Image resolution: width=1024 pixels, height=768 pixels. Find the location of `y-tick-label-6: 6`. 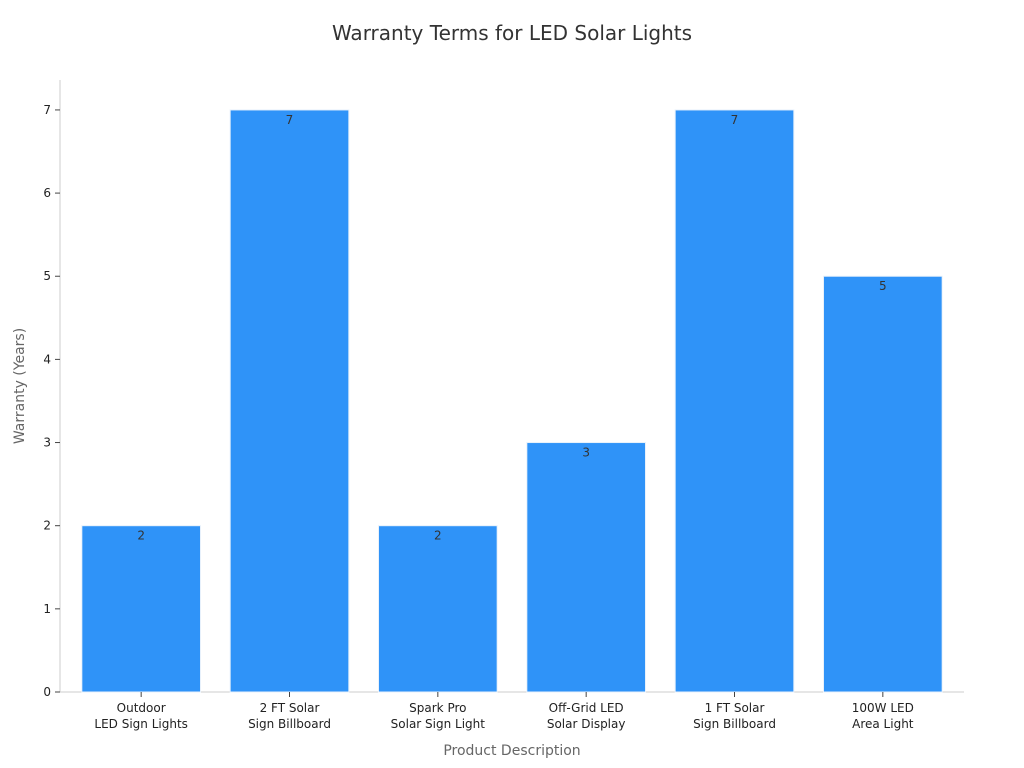

y-tick-label-6: 6 is located at coordinates (47, 193).